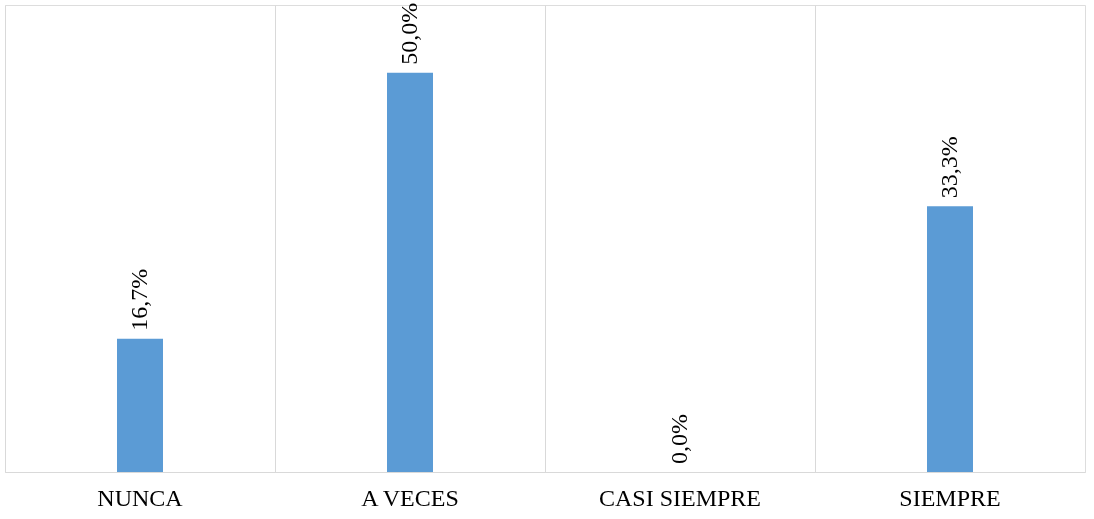 The height and width of the screenshot is (519, 1094). I want to click on x-tick-label: NUNCA, so click(140, 497).